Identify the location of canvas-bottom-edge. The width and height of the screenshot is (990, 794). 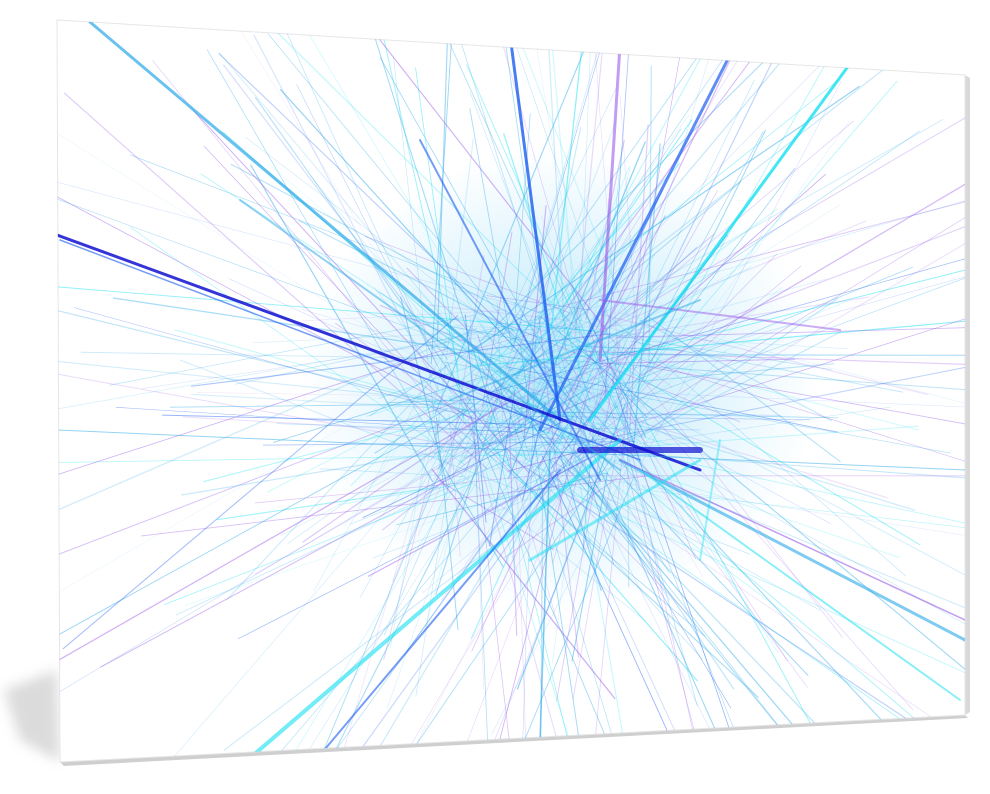
(514, 740).